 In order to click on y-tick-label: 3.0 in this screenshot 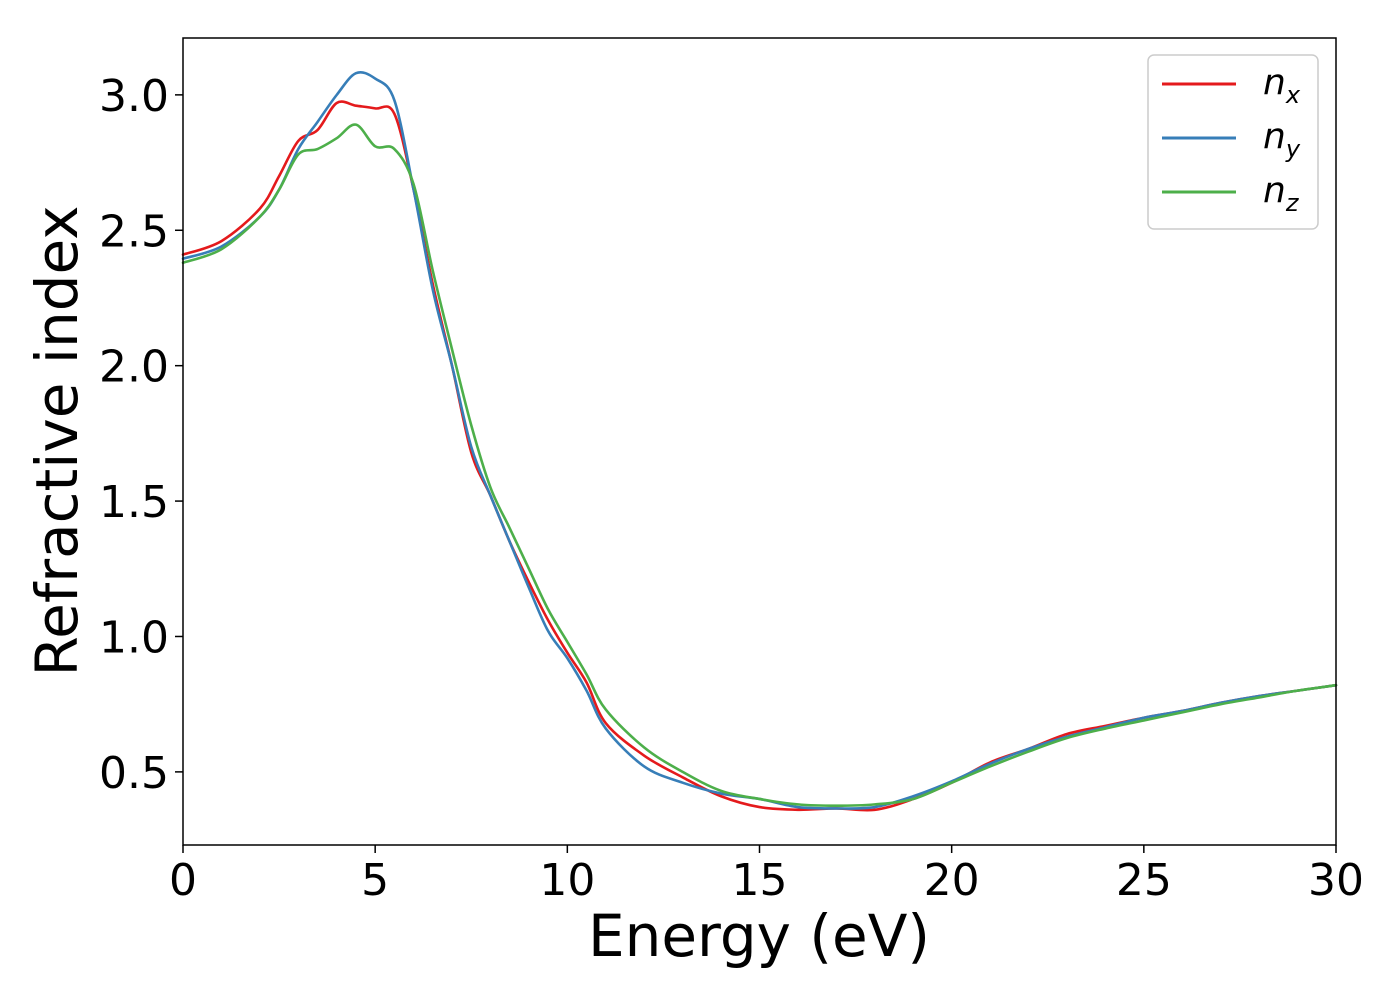, I will do `click(134, 96)`.